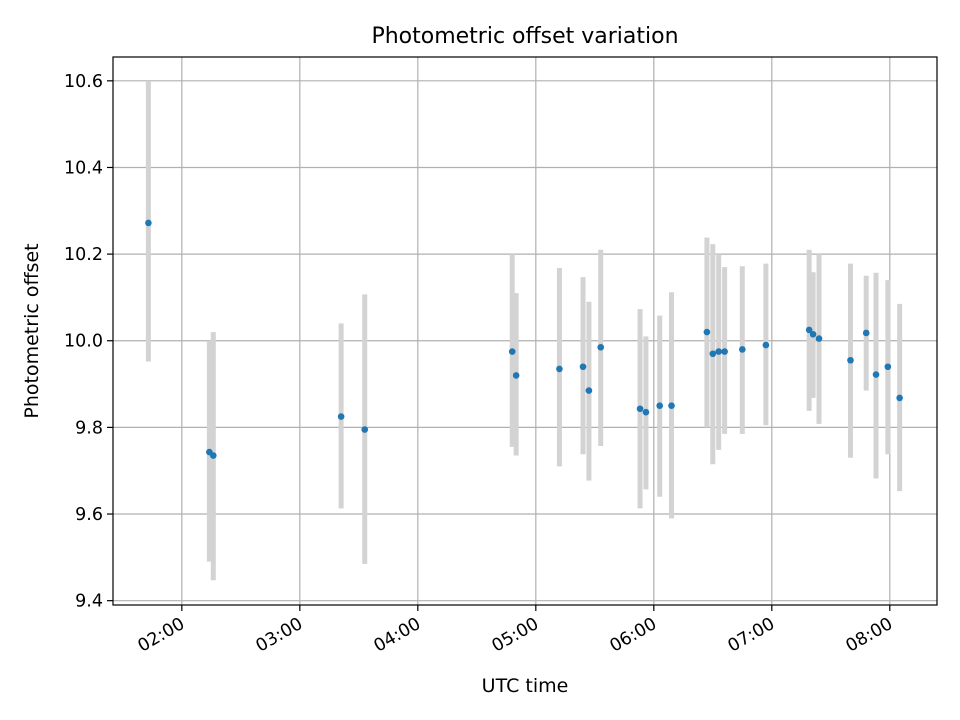 The width and height of the screenshot is (960, 720). Describe the element at coordinates (83, 255) in the screenshot. I see `y-tick-label: 10.2` at that location.